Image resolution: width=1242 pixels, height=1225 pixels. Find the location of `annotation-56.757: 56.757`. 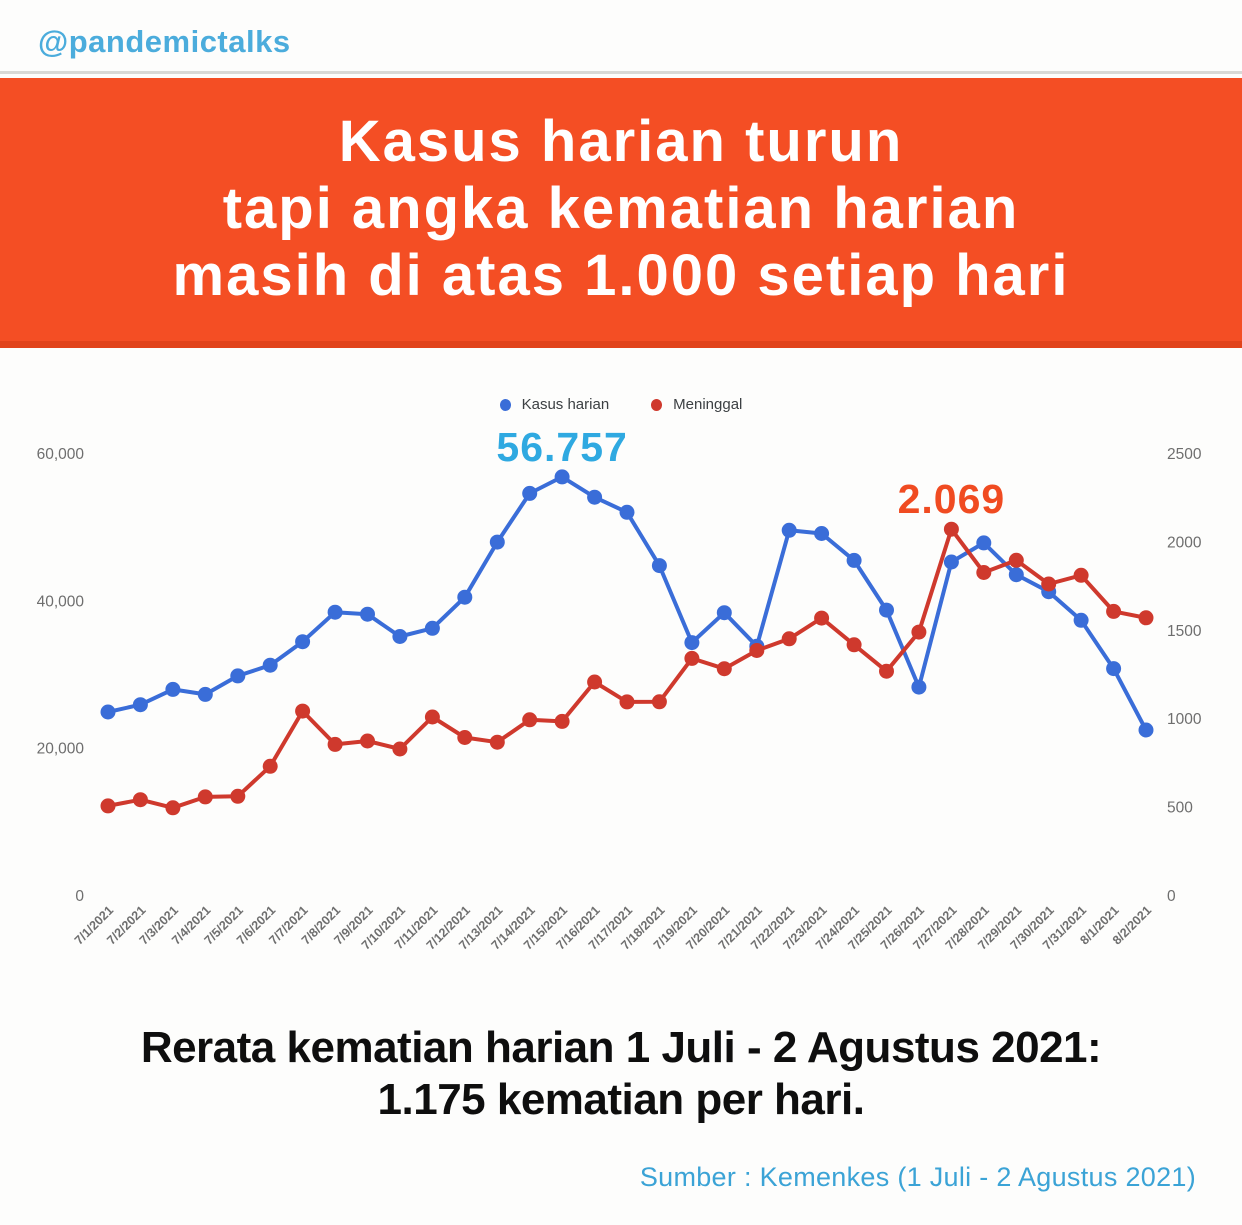

annotation-56.757: 56.757 is located at coordinates (561, 447).